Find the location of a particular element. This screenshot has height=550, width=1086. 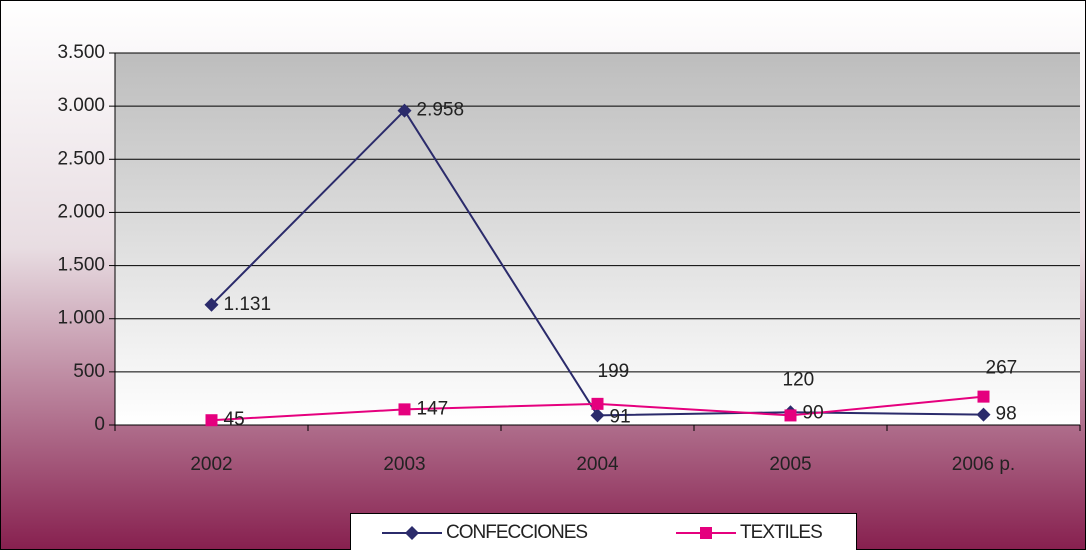

data-label: 98 is located at coordinates (1006, 414).